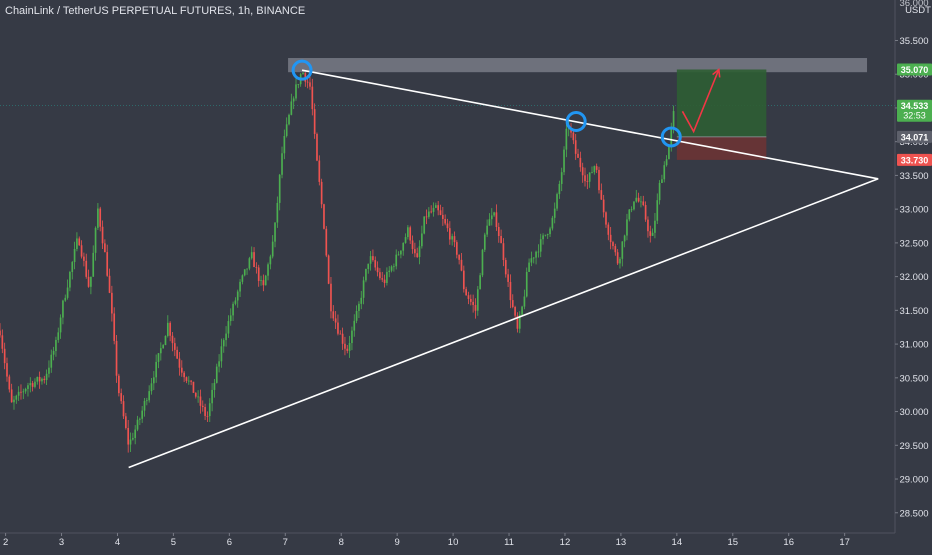  Describe the element at coordinates (913, 412) in the screenshot. I see `price-tick-label: 30.000` at that location.